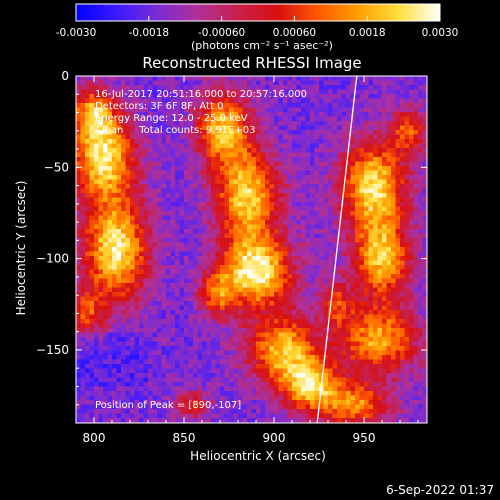 The width and height of the screenshot is (500, 500). I want to click on peak-label: Position of Peak = [890,-107], so click(168, 405).